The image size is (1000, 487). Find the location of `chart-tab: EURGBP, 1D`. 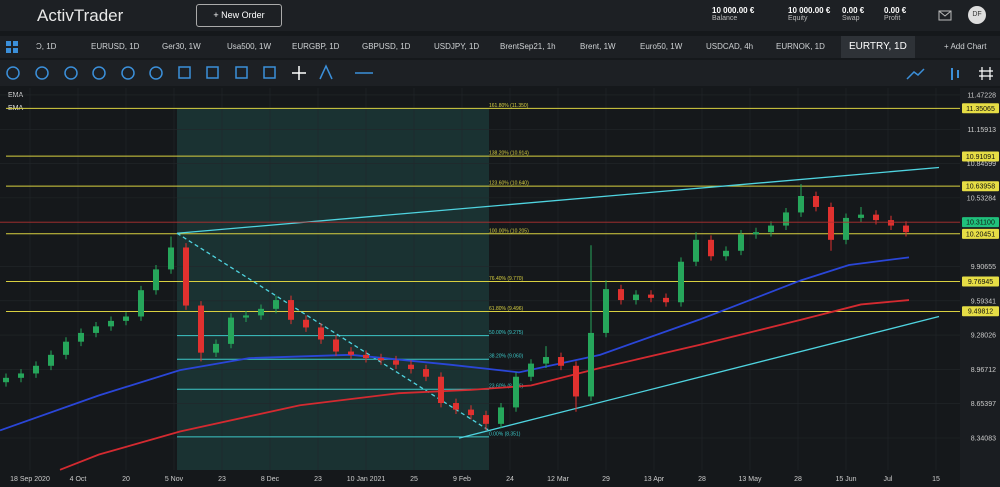

chart-tab: EURGBP, 1D is located at coordinates (316, 46).